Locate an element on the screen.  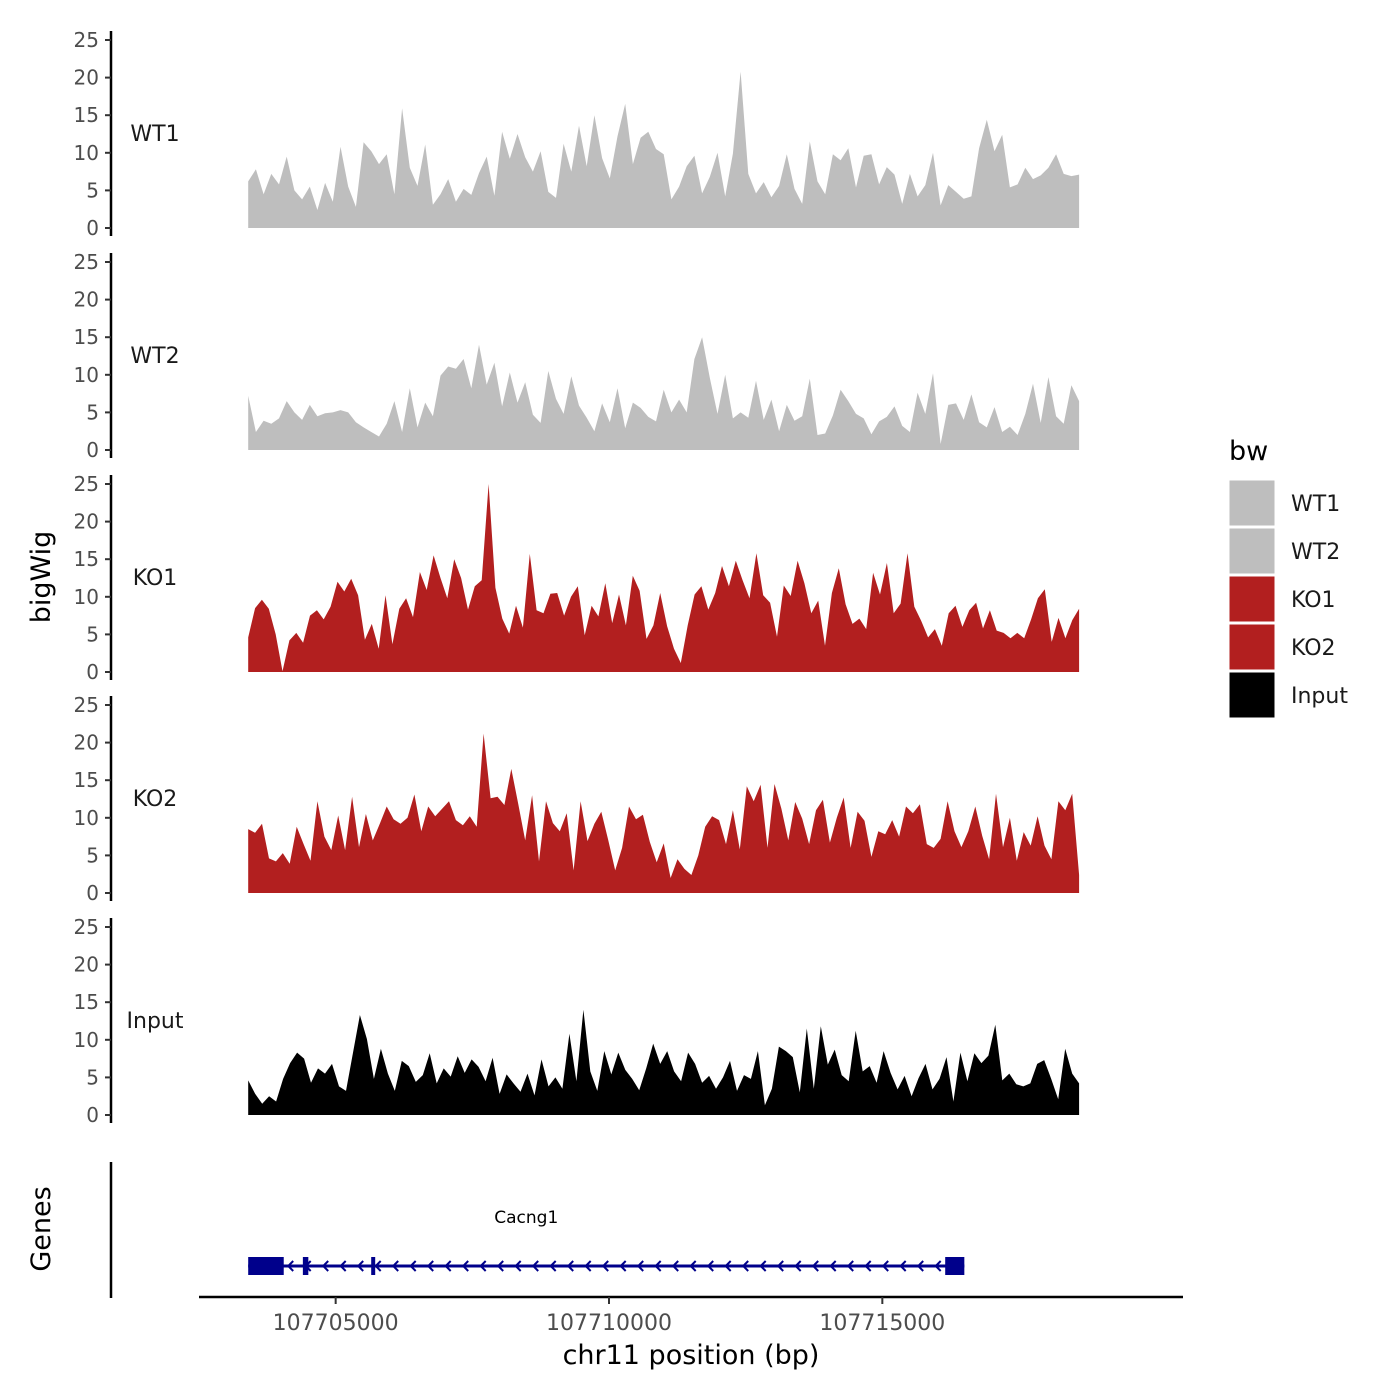
legend-label-ko1: KO1 is located at coordinates (1313, 600).